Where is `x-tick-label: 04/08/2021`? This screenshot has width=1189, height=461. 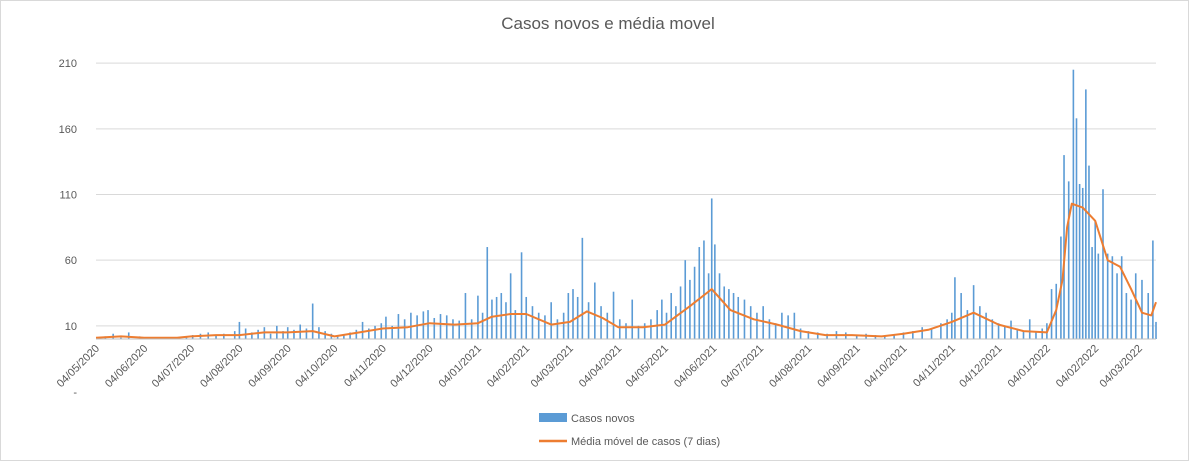 x-tick-label: 04/08/2021 is located at coordinates (790, 366).